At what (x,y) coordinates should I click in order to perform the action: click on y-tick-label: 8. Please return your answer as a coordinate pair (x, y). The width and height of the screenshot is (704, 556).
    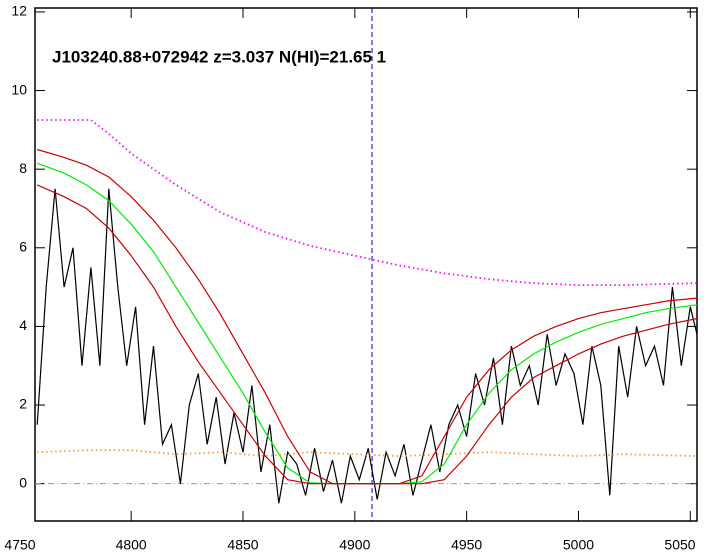
    Looking at the image, I should click on (23, 168).